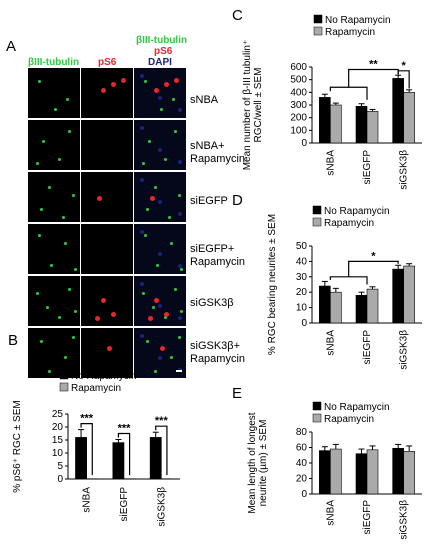 This screenshot has height=550, width=434. Describe the element at coordinates (124, 504) in the screenshot. I see `category-label: siEGFP` at that location.